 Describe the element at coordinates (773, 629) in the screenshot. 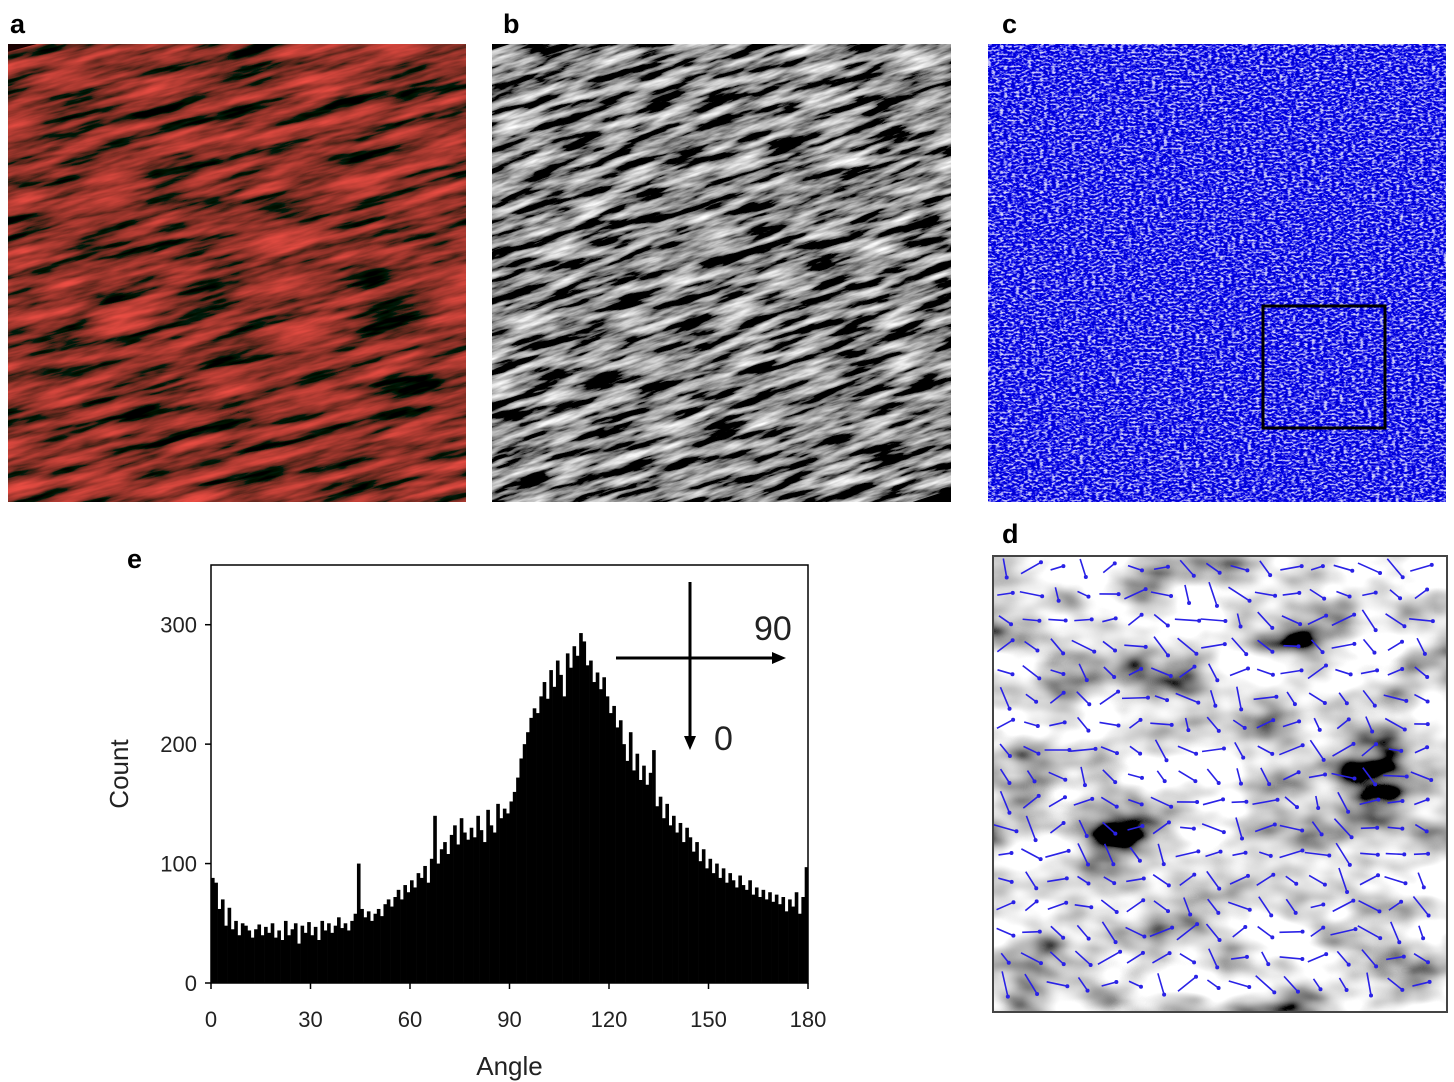

I see `key-label: 90` at that location.